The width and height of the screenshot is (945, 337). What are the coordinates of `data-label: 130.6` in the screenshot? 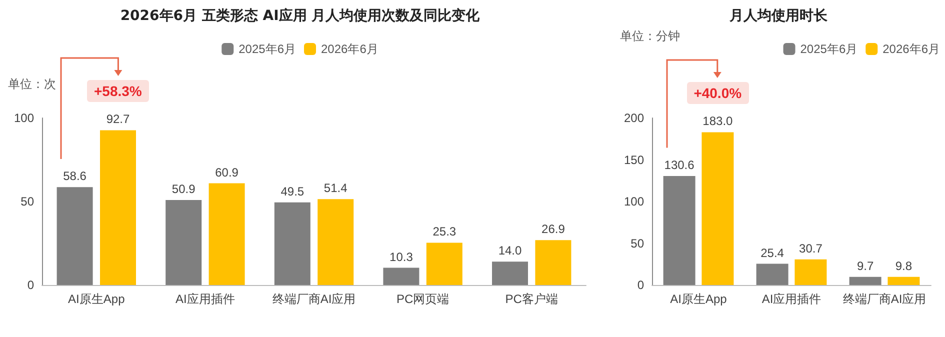 It's located at (679, 165).